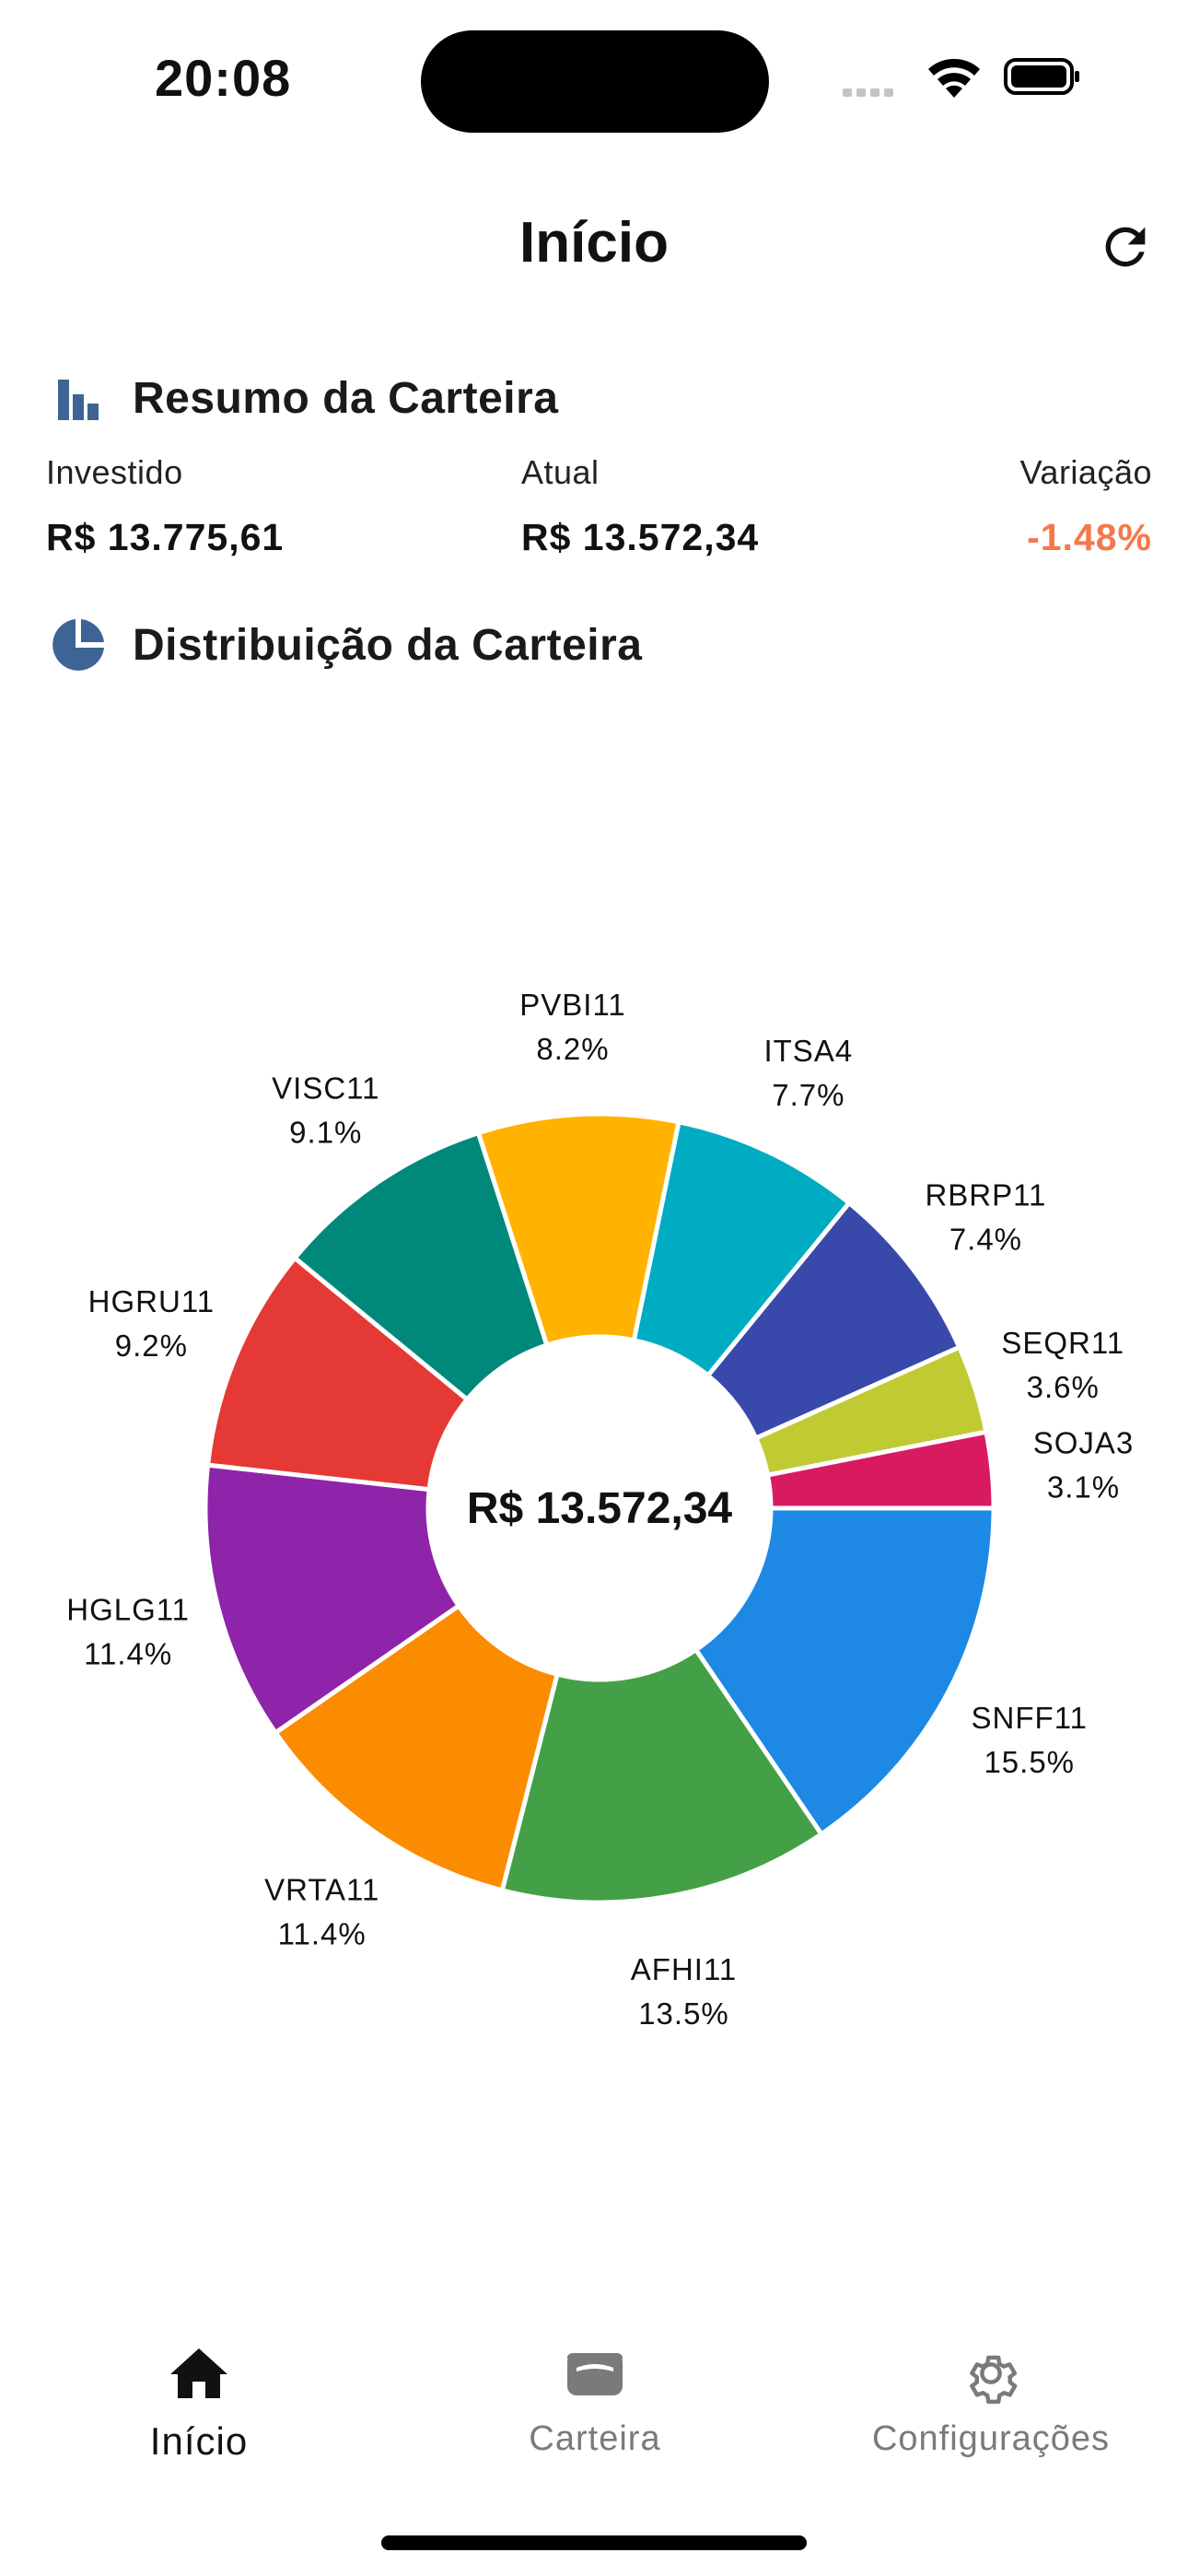 The image size is (1188, 2576). Describe the element at coordinates (595, 2373) in the screenshot. I see `wallet-icon` at that location.